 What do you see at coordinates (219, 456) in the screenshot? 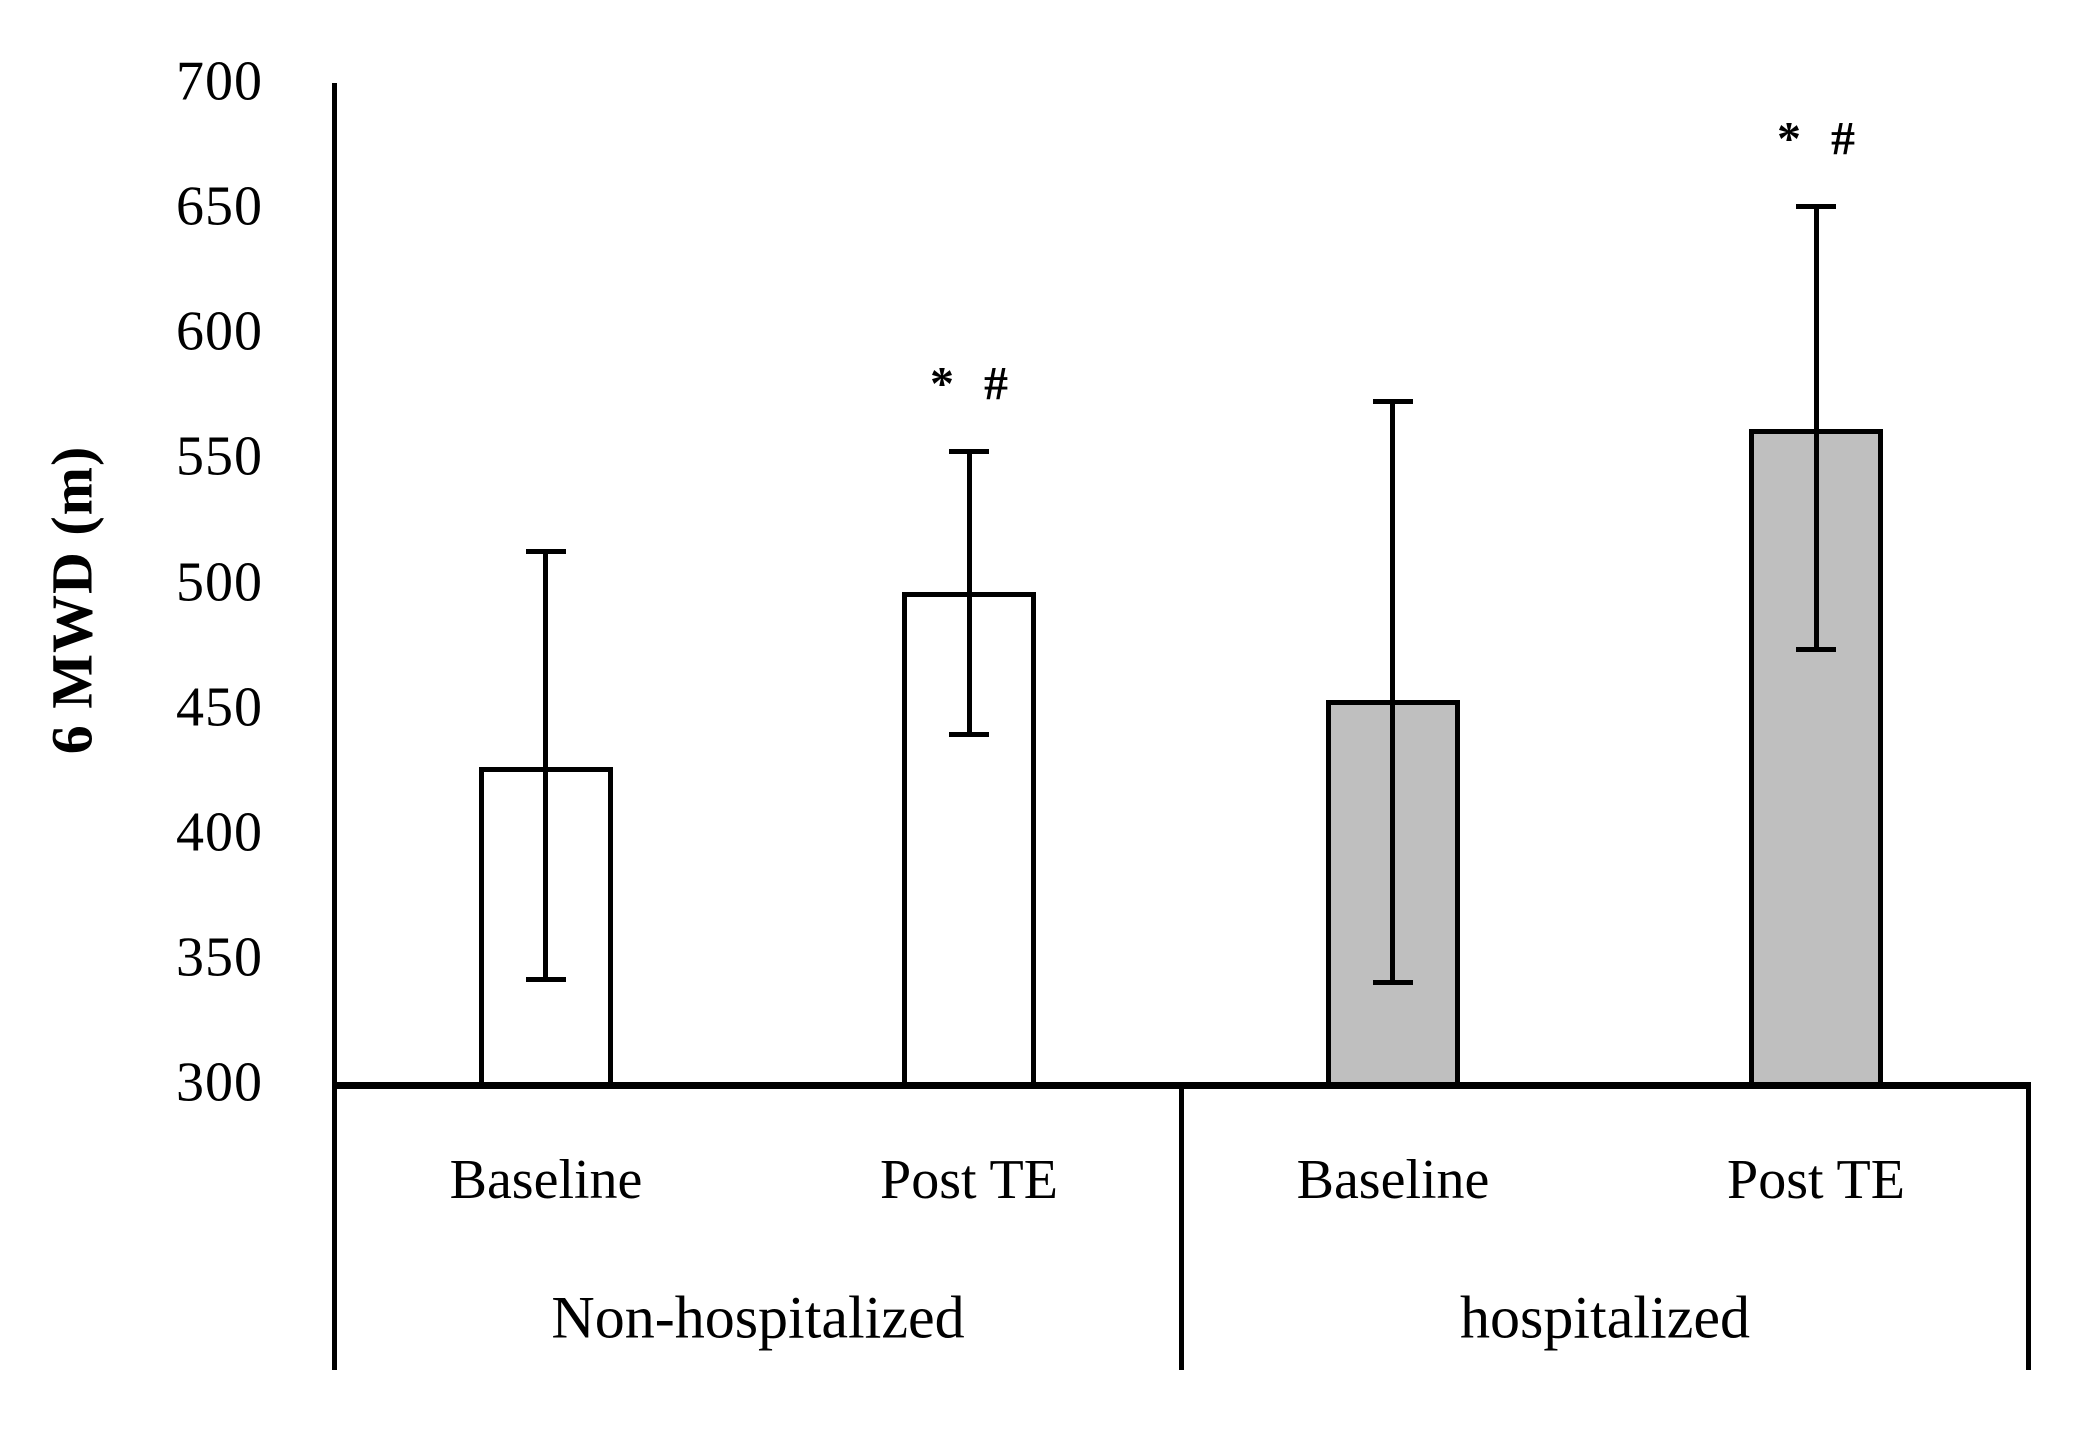
I see `y-tick-label: 550` at bounding box center [219, 456].